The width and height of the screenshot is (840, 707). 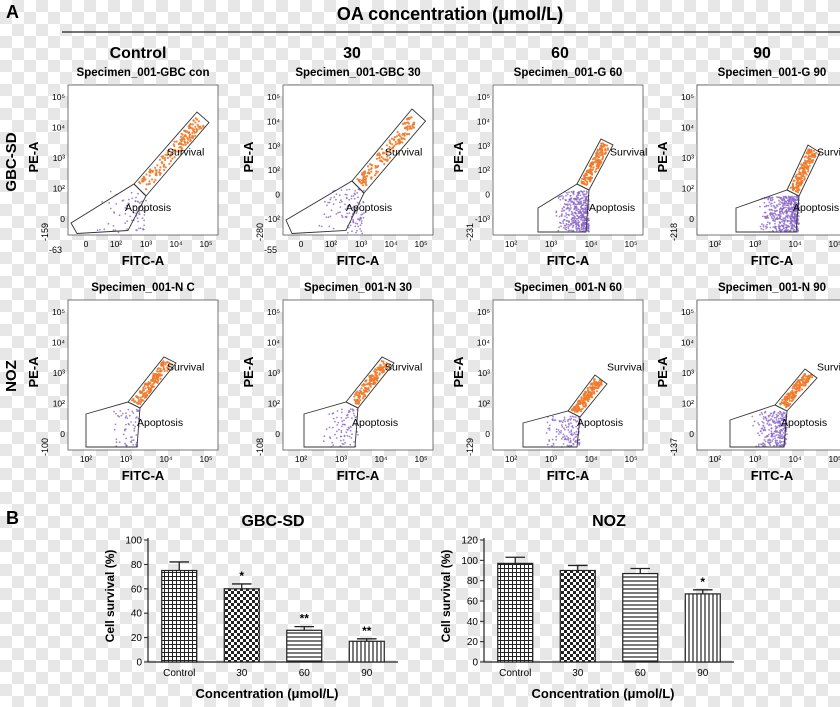 I want to click on significance-marker: **, so click(x=367, y=631).